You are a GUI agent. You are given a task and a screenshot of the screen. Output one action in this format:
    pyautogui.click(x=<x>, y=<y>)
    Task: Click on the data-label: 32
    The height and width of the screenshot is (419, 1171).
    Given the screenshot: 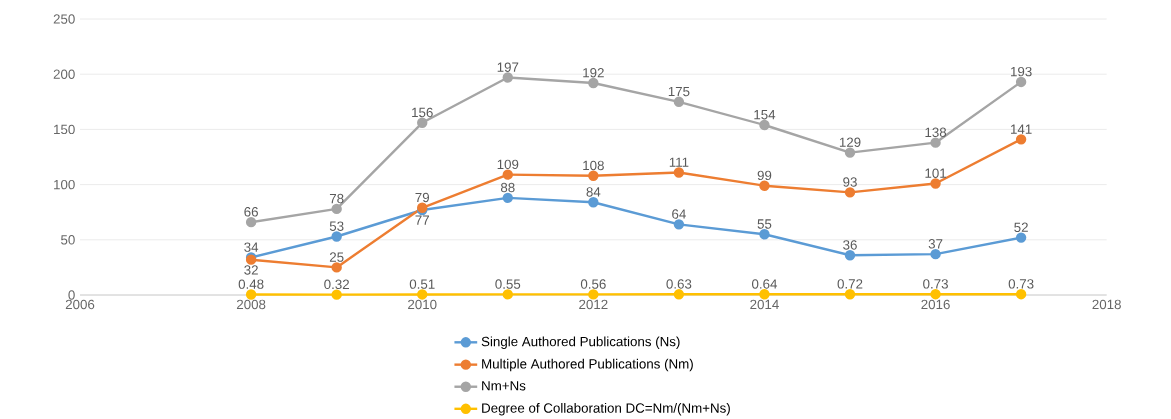 What is the action you would take?
    pyautogui.click(x=251, y=270)
    